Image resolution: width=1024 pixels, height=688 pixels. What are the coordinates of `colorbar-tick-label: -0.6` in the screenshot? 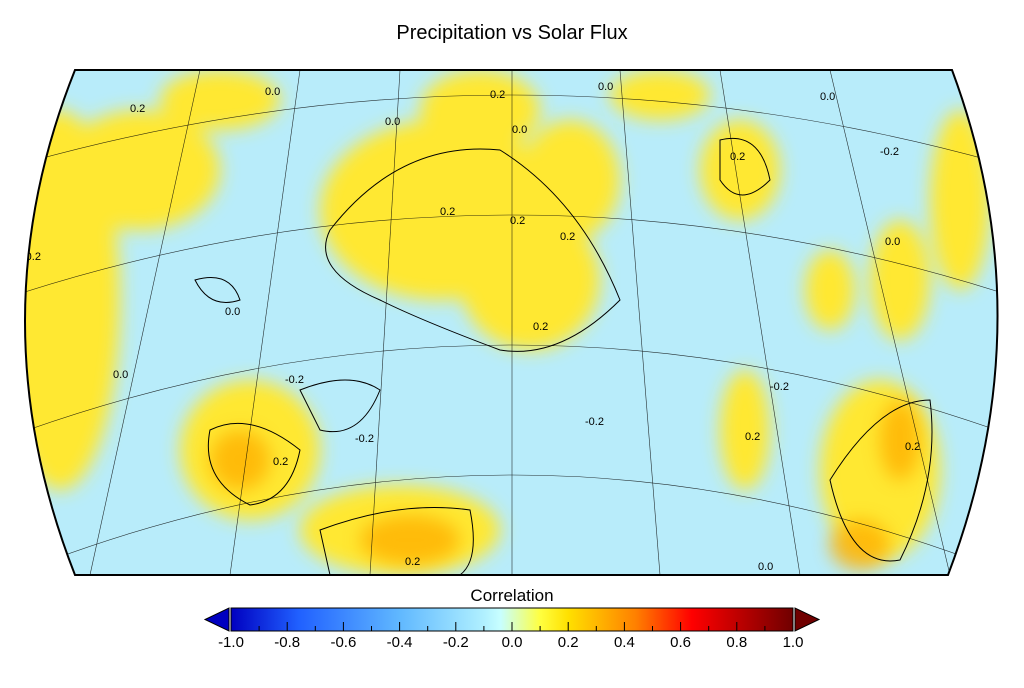 It's located at (343, 642).